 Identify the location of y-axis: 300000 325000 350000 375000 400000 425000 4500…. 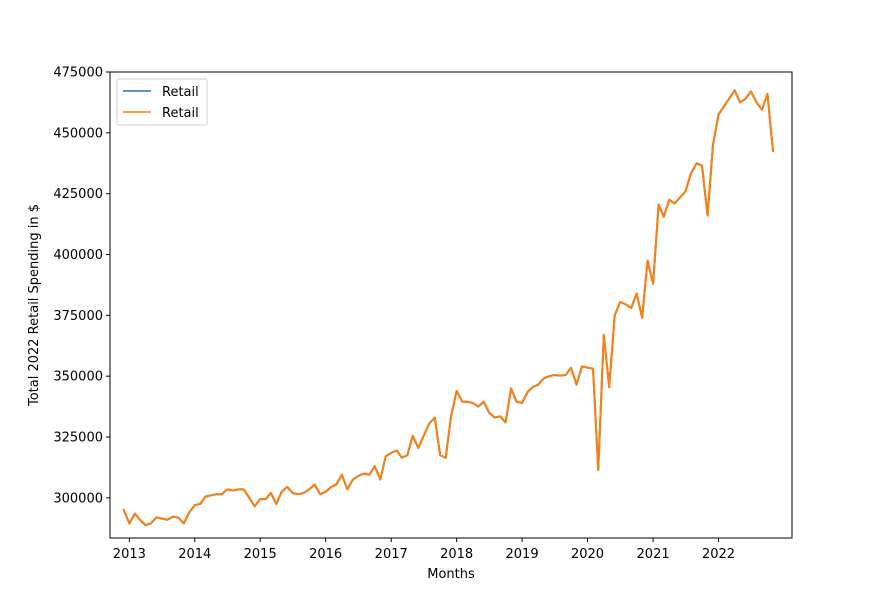
(81, 286).